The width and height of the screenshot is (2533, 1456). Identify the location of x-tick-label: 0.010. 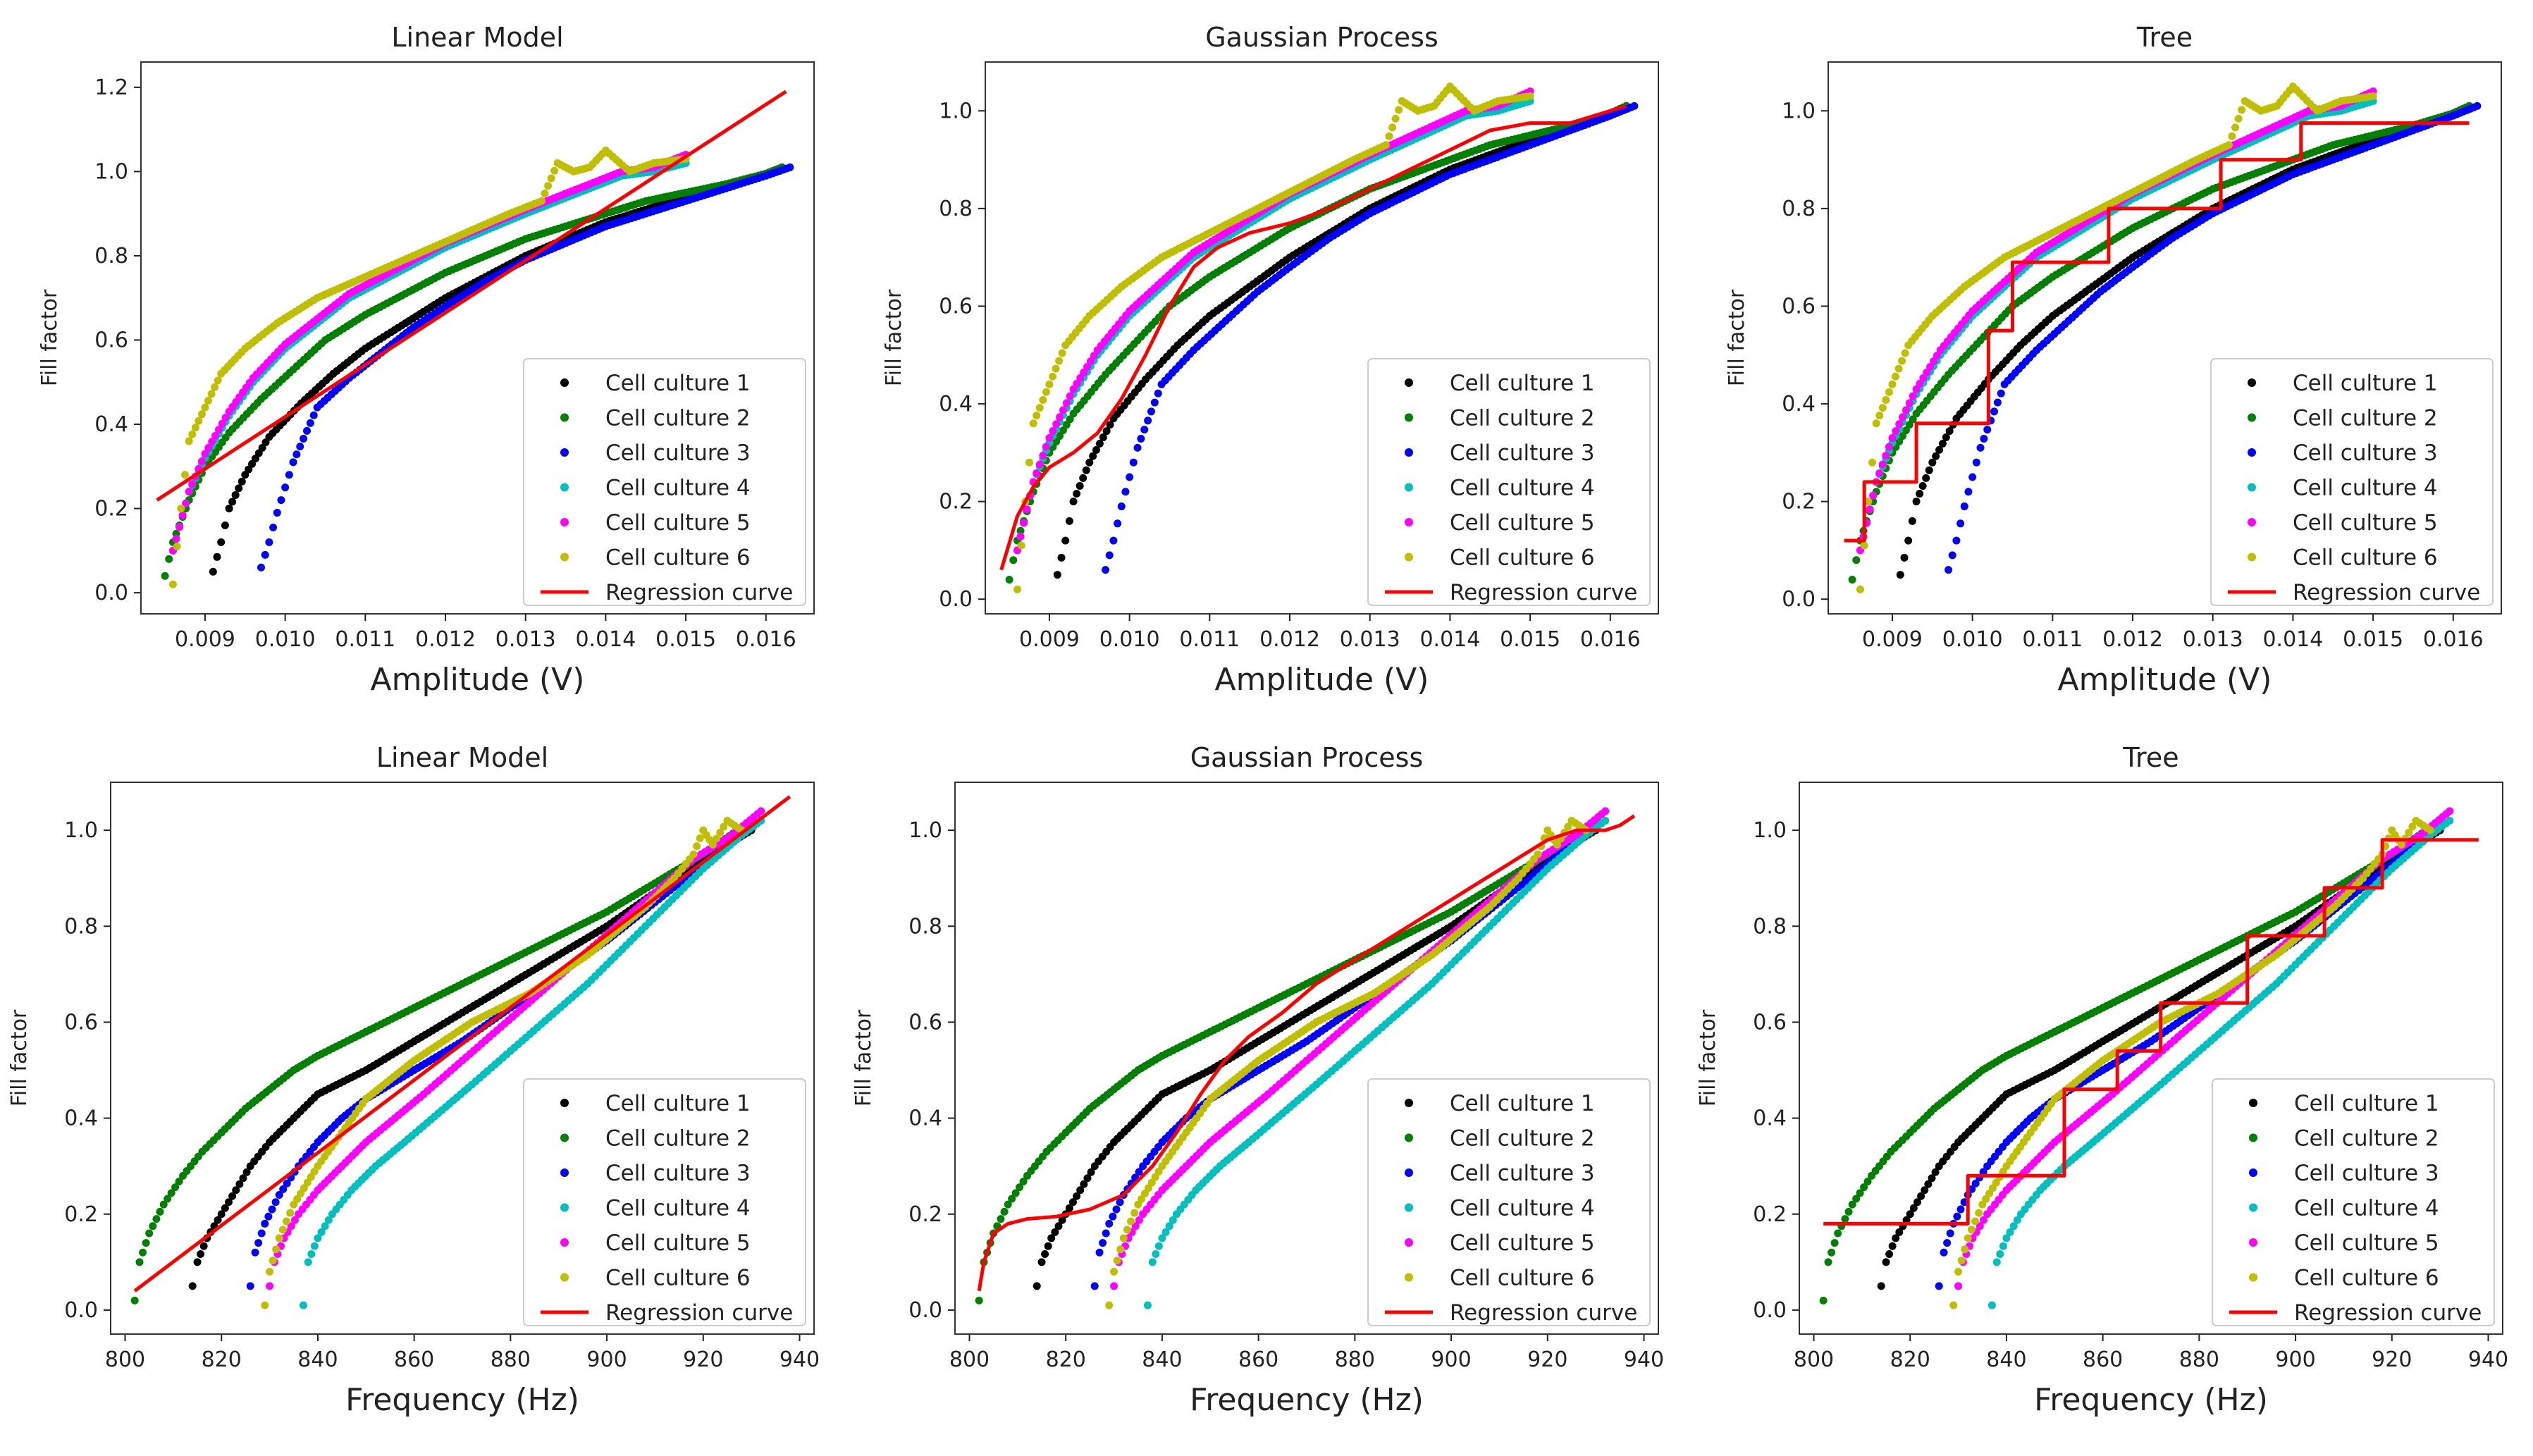
(1129, 639).